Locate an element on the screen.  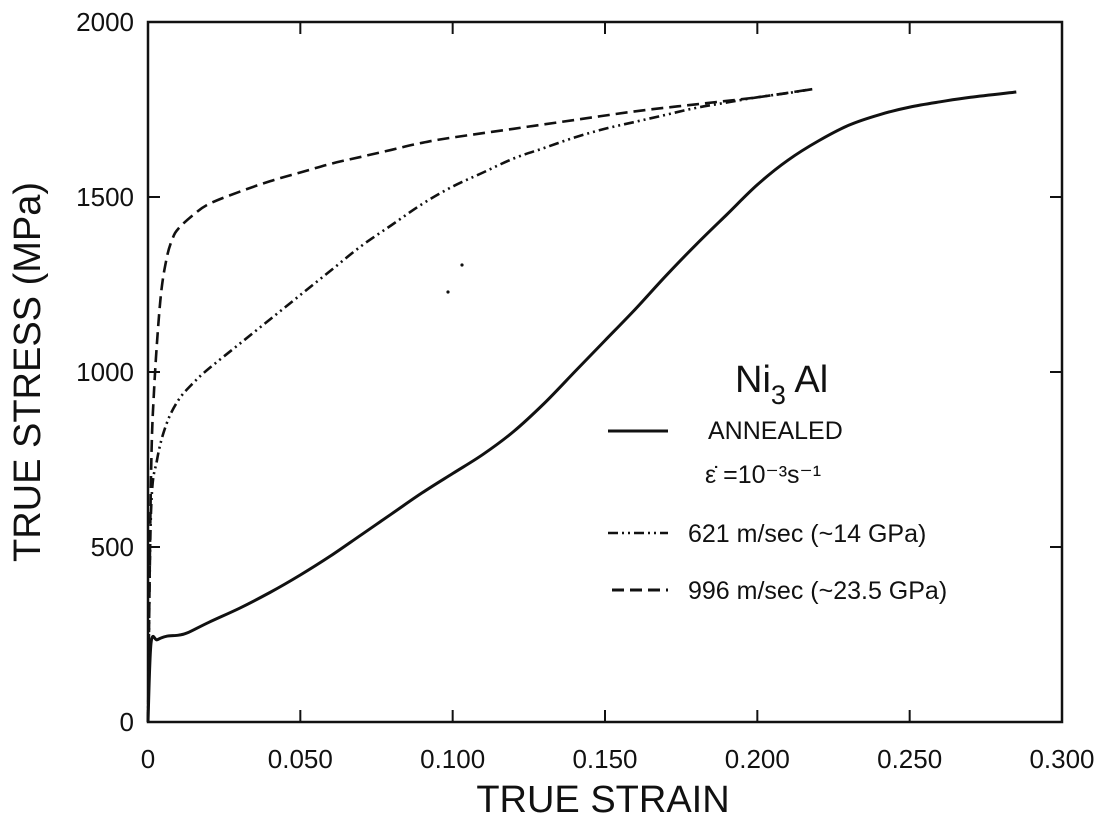
y-tick-label: 1500 is located at coordinates (105, 197).